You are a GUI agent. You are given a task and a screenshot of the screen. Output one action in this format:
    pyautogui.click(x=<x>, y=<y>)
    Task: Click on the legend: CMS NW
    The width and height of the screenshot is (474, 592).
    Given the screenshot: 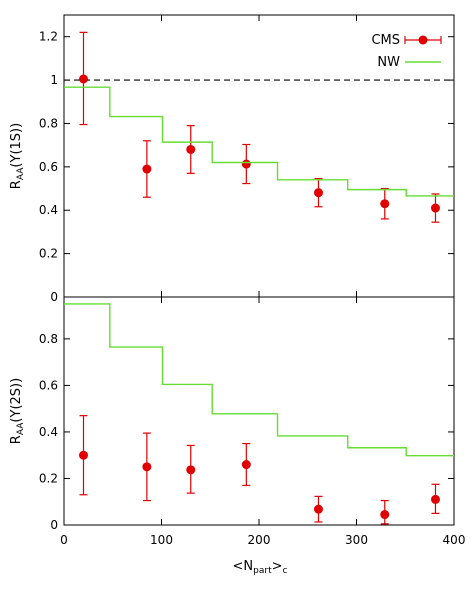 What is the action you would take?
    pyautogui.click(x=406, y=51)
    